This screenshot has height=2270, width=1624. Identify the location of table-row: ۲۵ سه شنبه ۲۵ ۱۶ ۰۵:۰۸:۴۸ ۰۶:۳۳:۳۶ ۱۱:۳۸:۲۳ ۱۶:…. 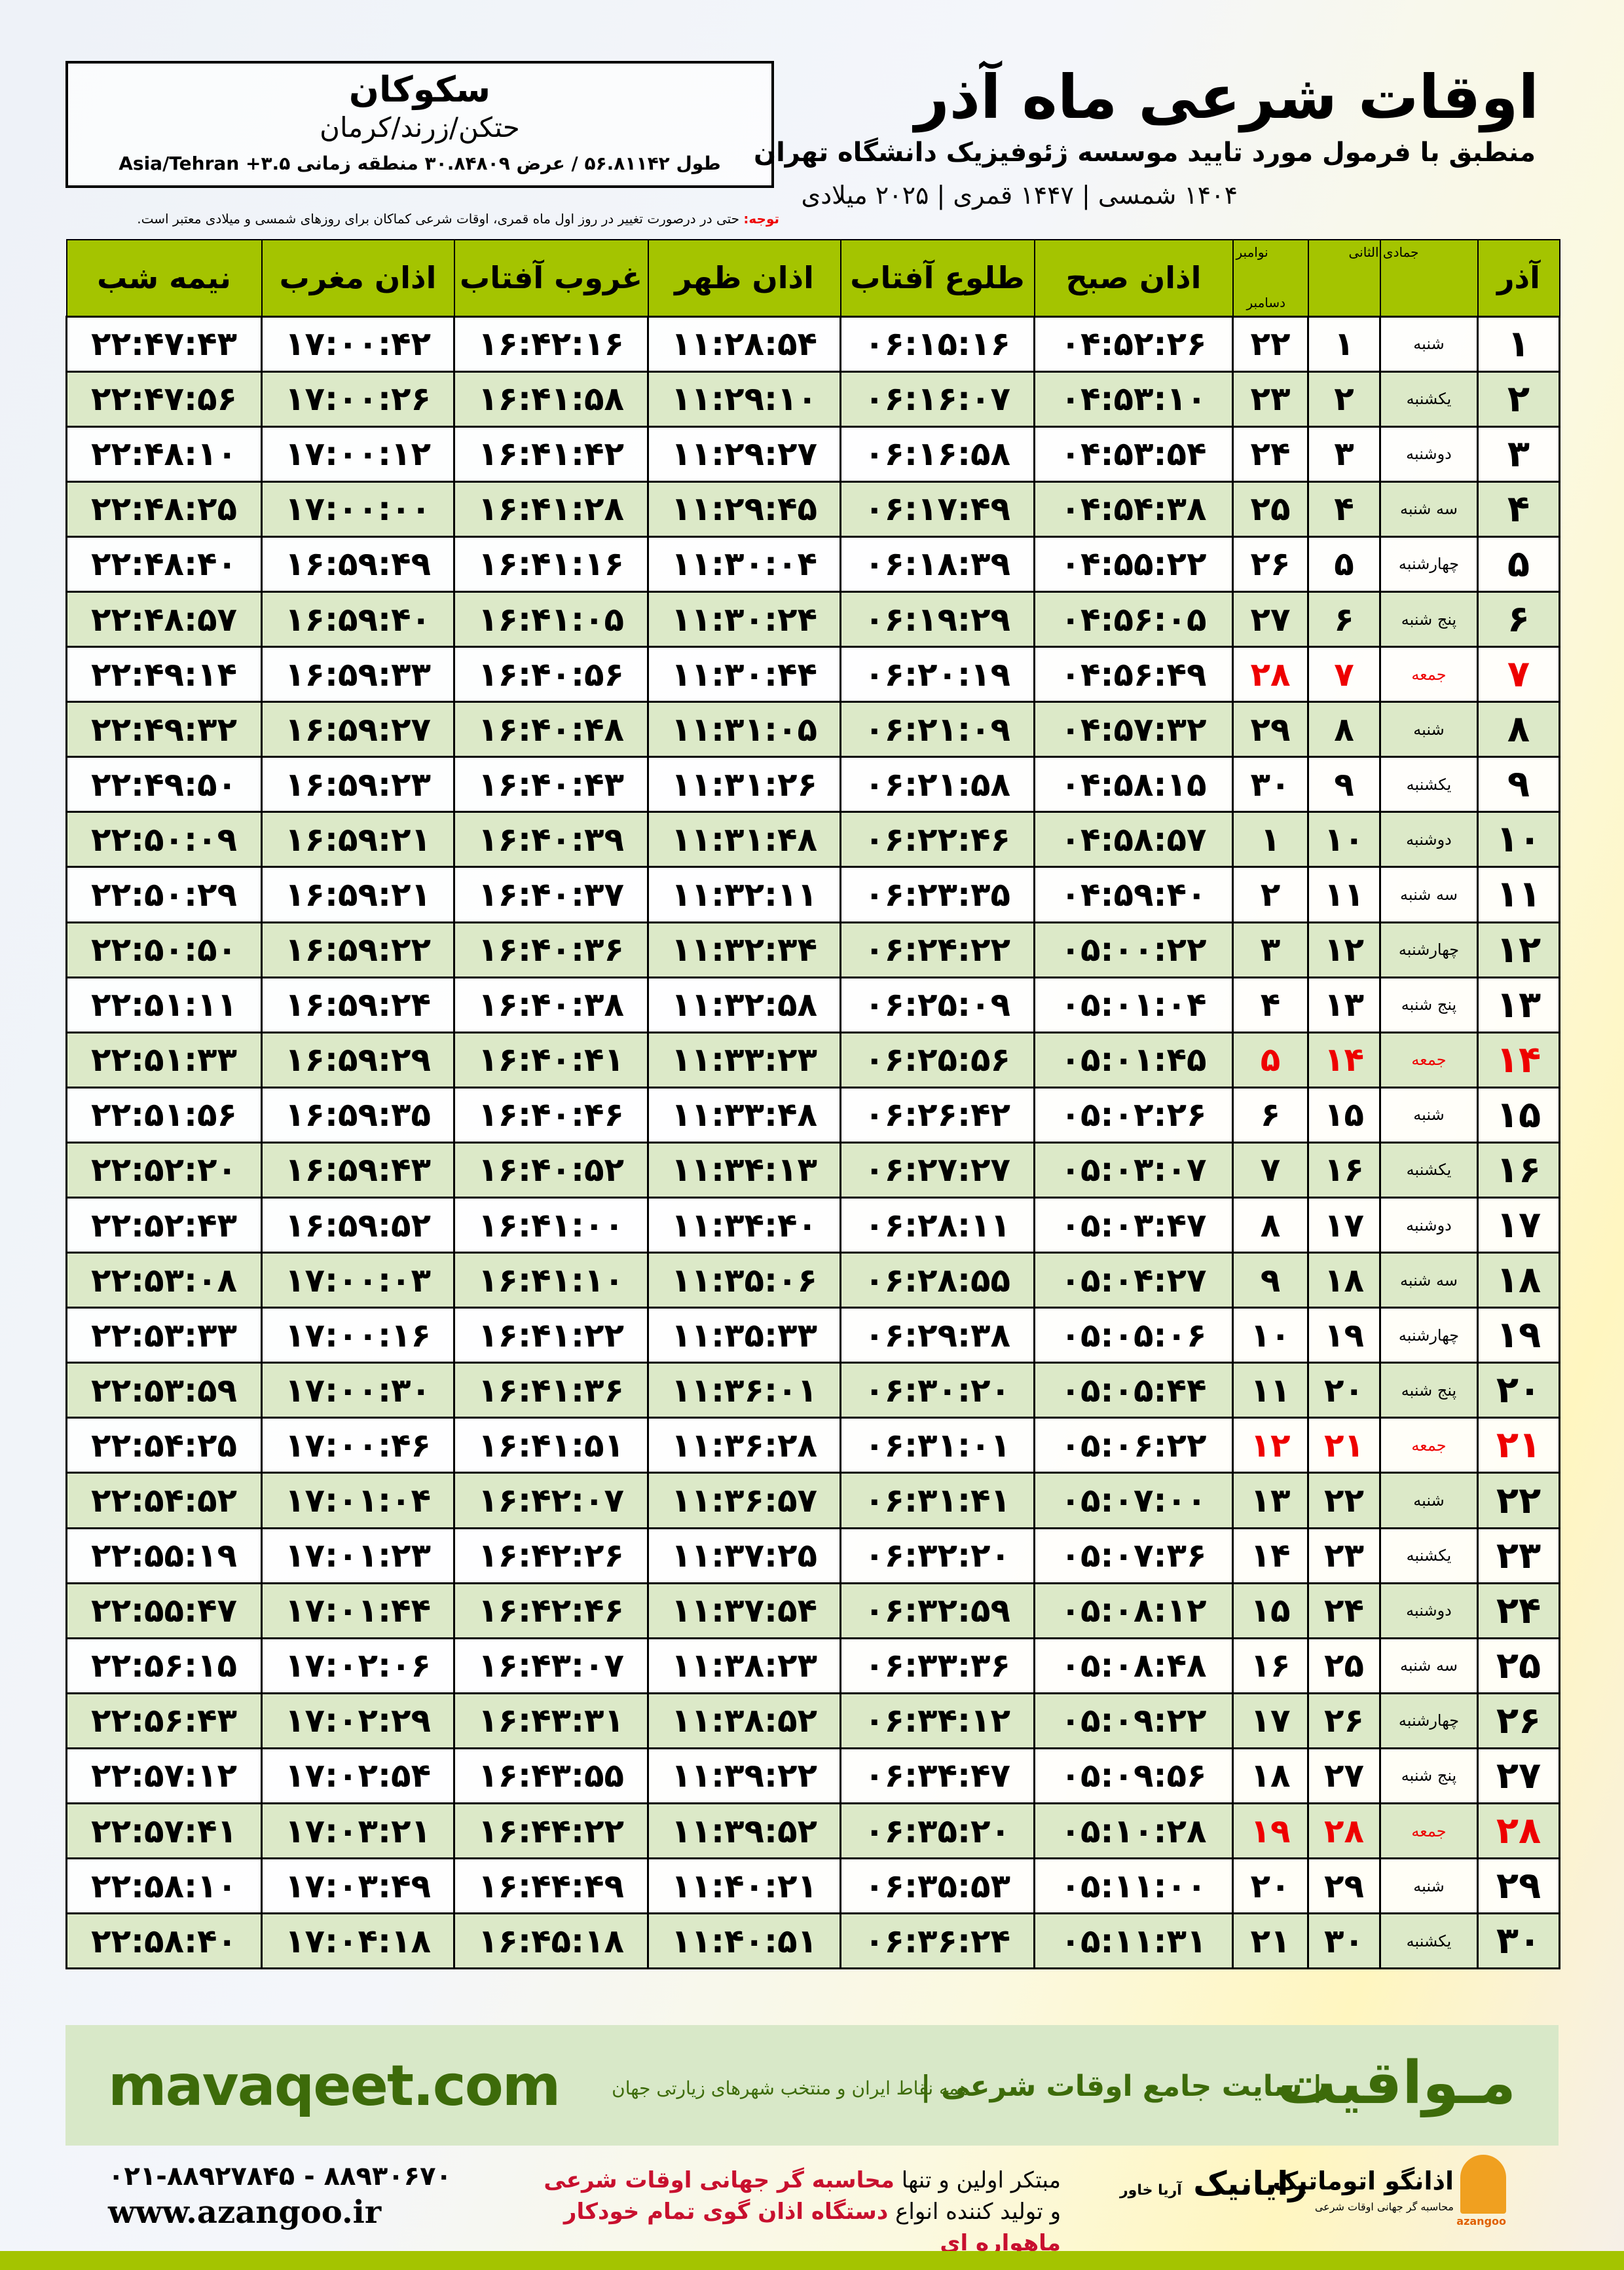
(812, 1665).